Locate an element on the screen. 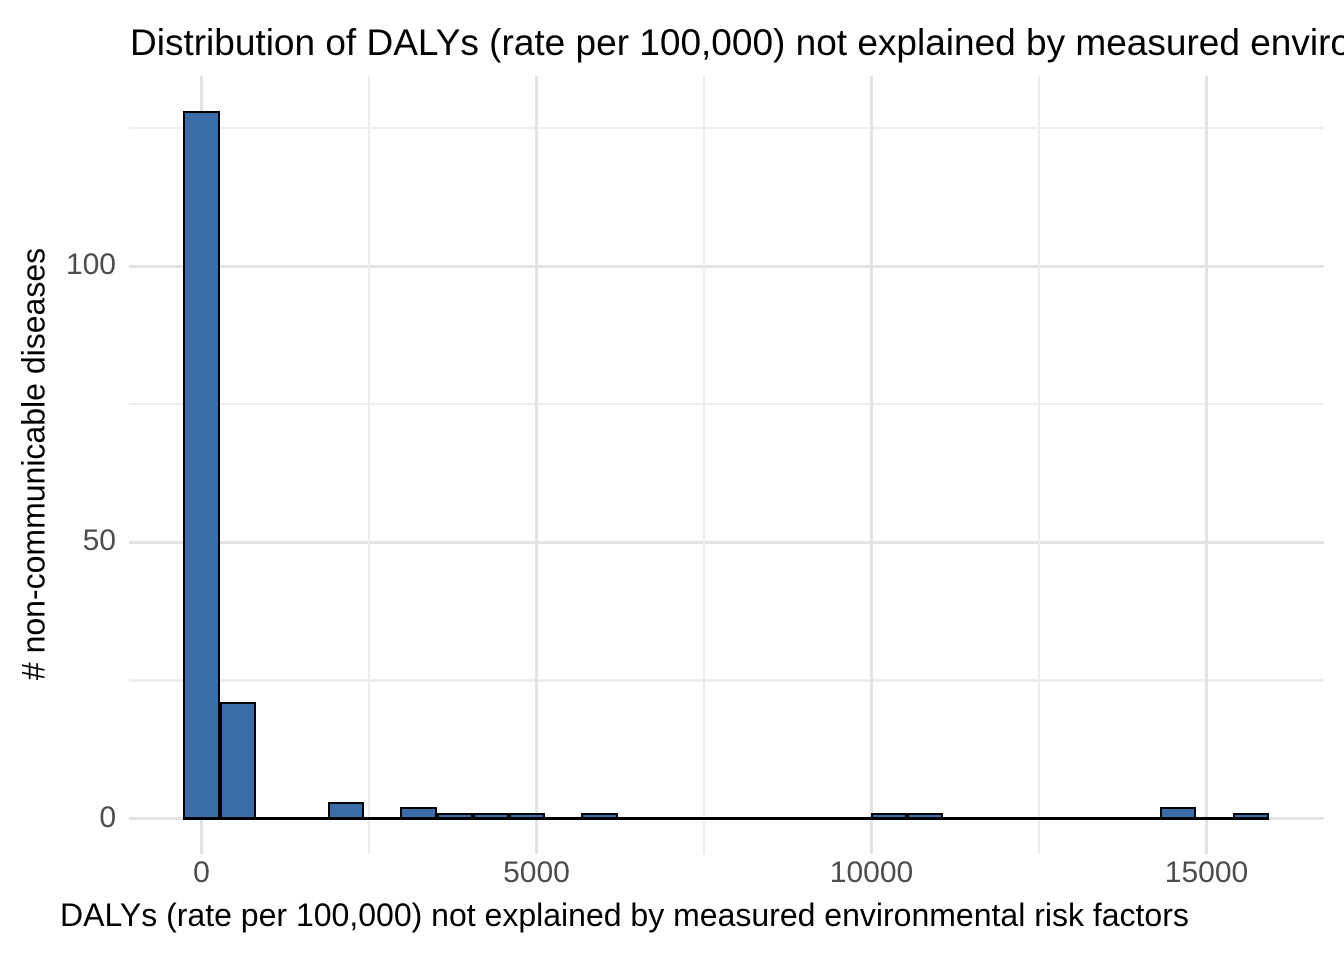 This screenshot has width=1344, height=960. x-axis-tick-label: 10000 is located at coordinates (871, 872).